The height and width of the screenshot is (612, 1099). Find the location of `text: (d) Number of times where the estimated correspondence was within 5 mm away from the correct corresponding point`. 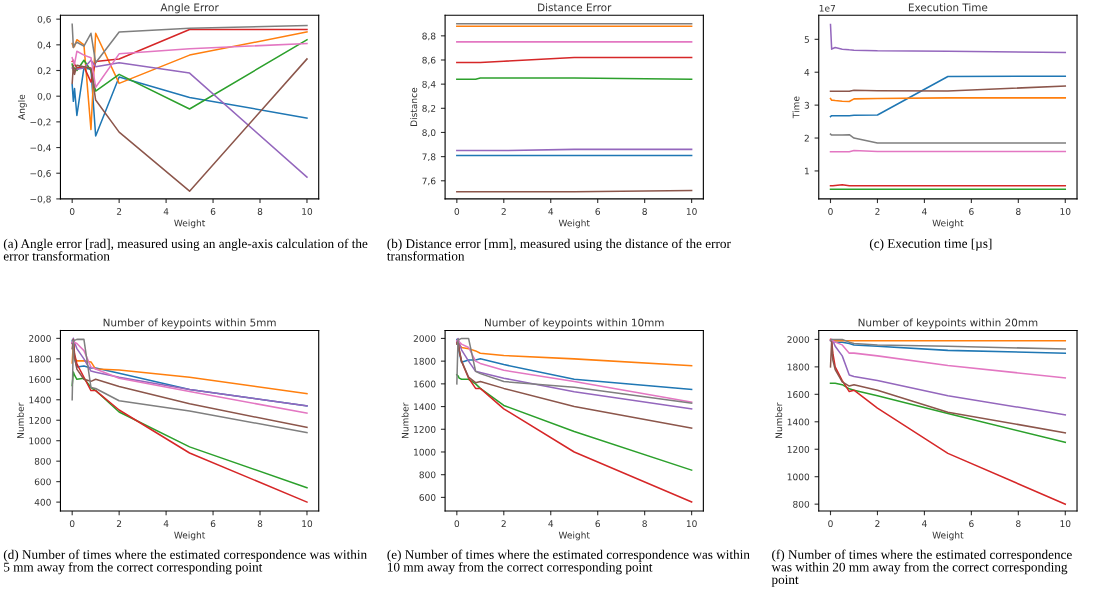

text: (d) Number of times where the estimated correspondence was within 5 mm away from the correct corresponding point is located at coordinates (185, 562).